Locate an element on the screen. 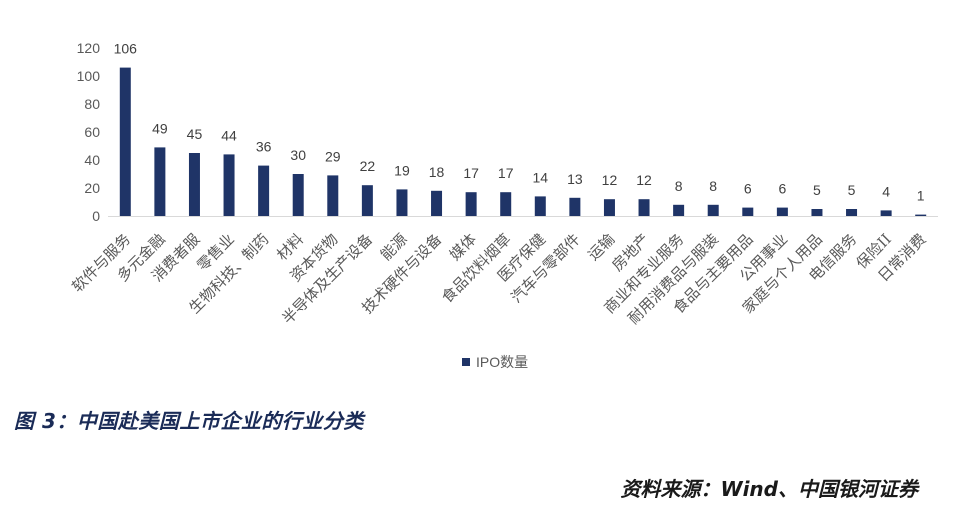  bar-value-label: 19 is located at coordinates (402, 170).